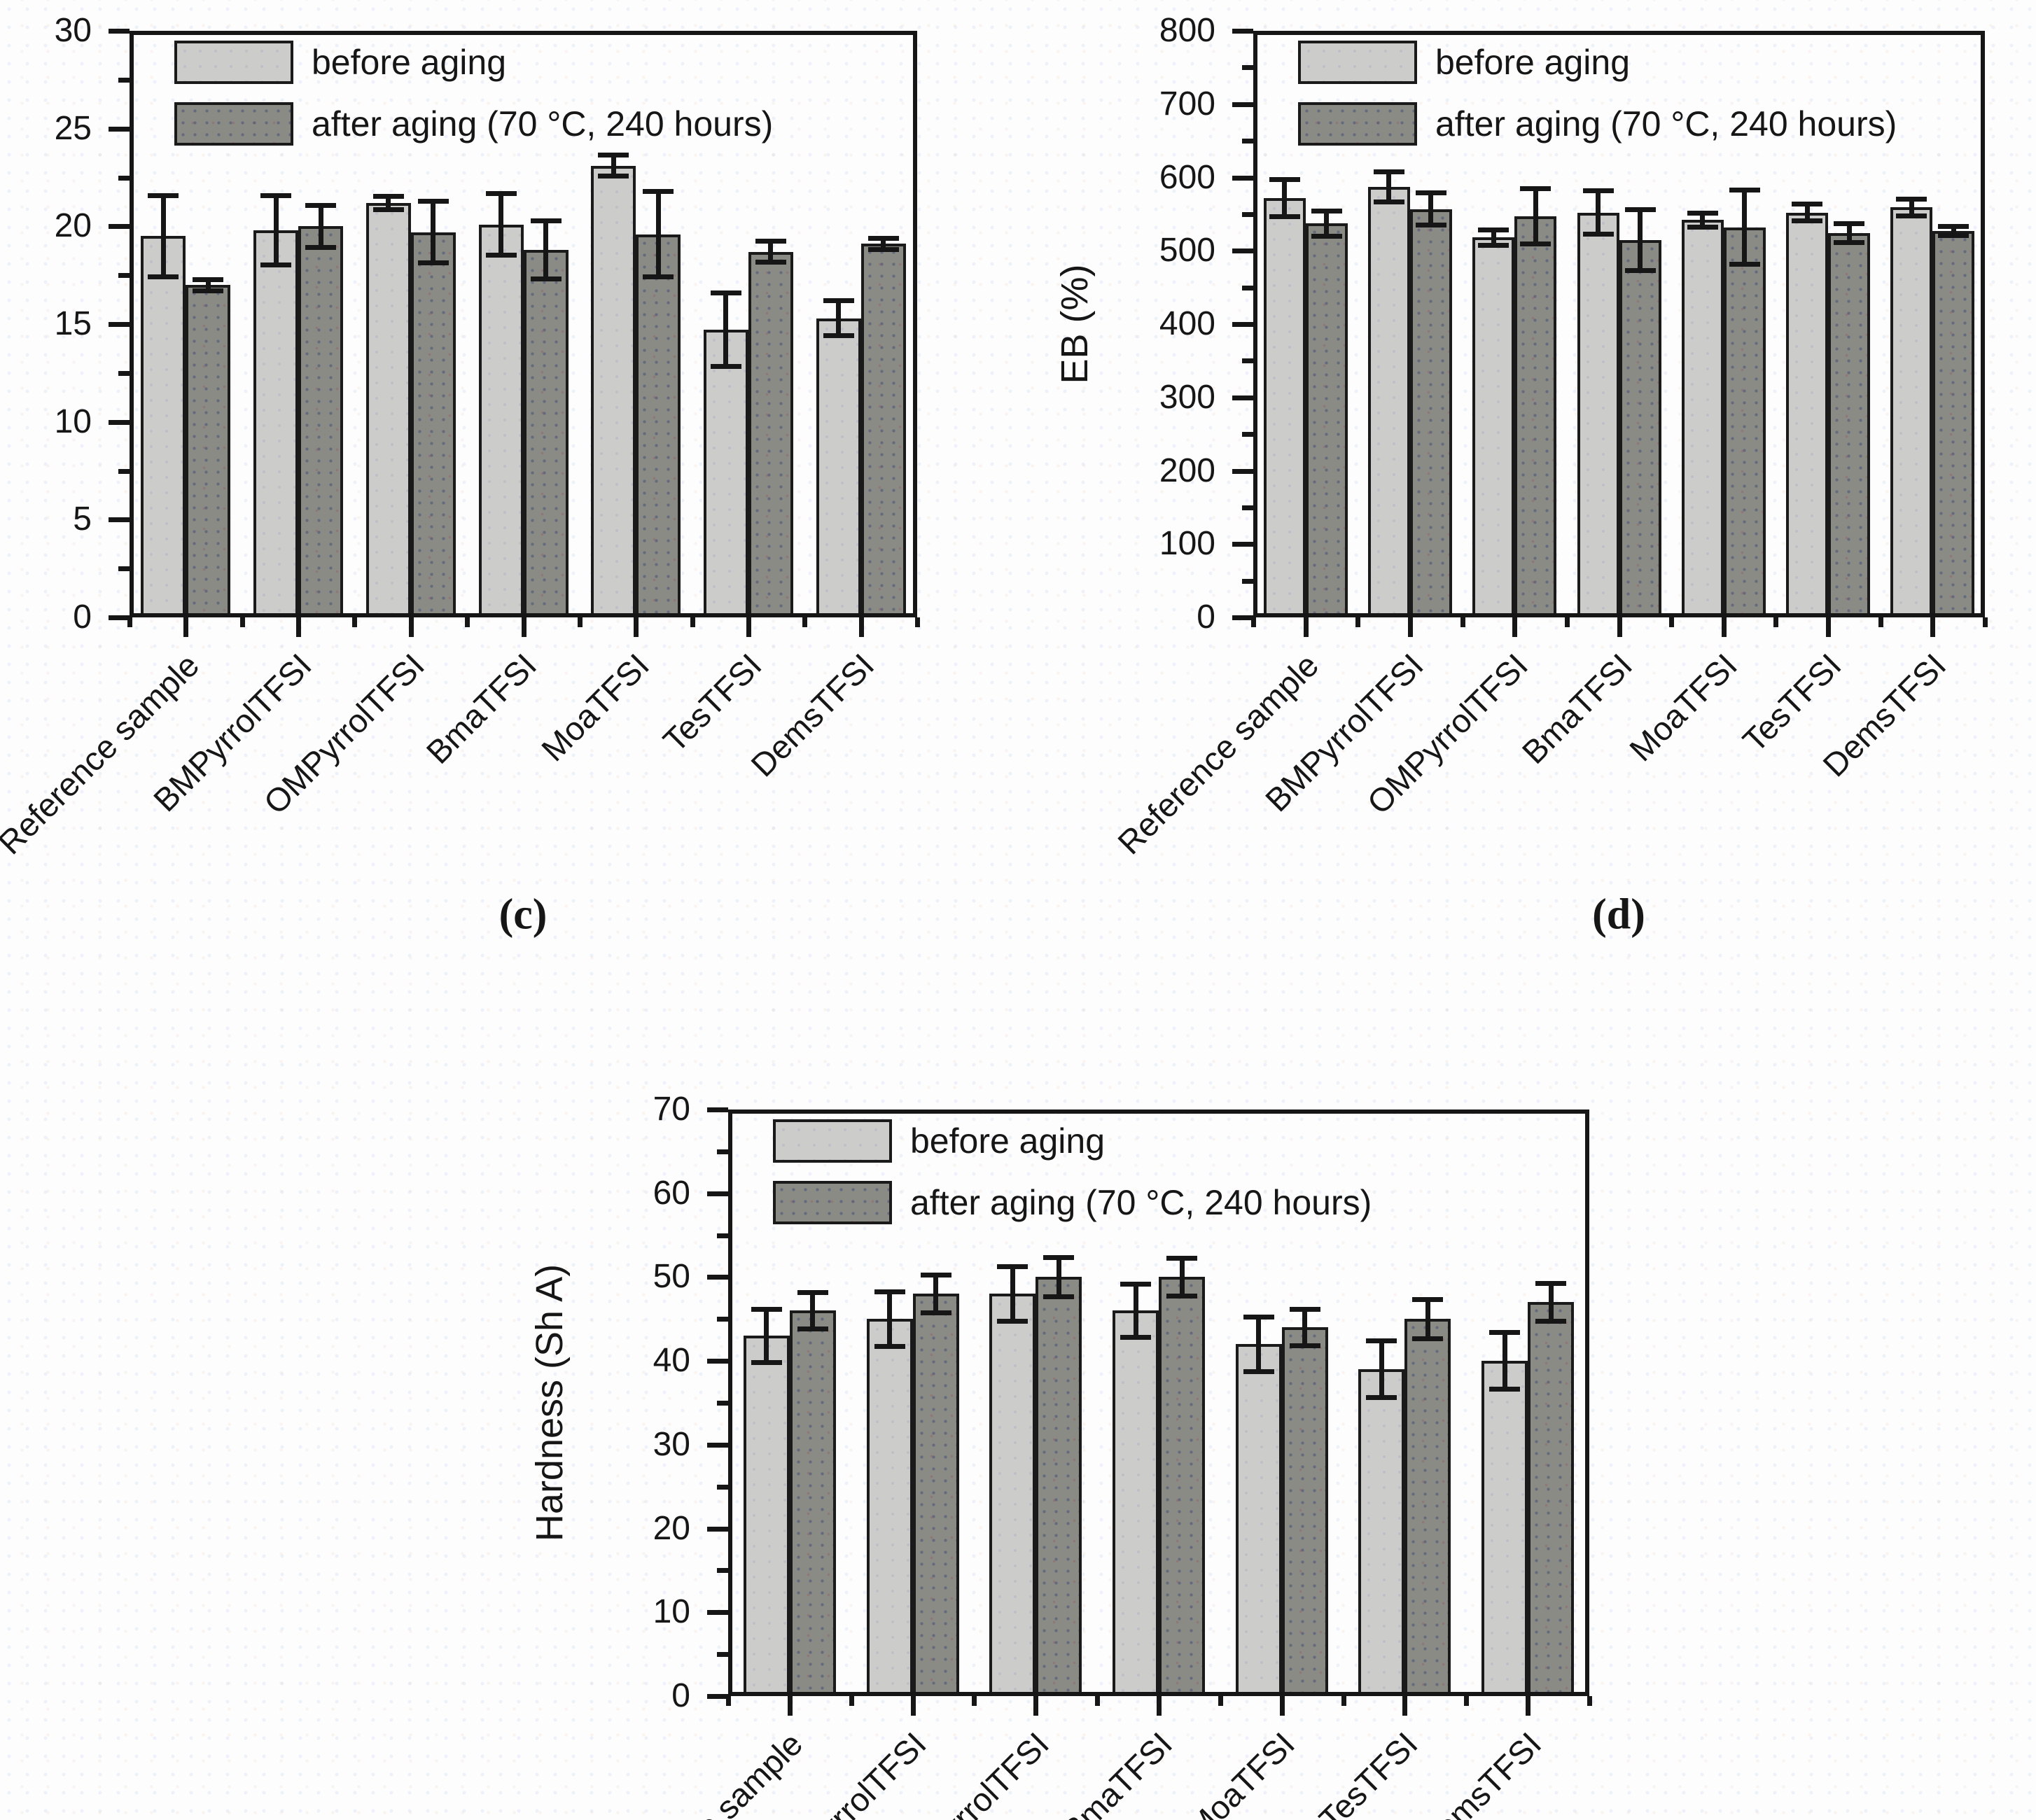 The image size is (2036, 1820). I want to click on y-axis-tick-label: 5, so click(83, 519).